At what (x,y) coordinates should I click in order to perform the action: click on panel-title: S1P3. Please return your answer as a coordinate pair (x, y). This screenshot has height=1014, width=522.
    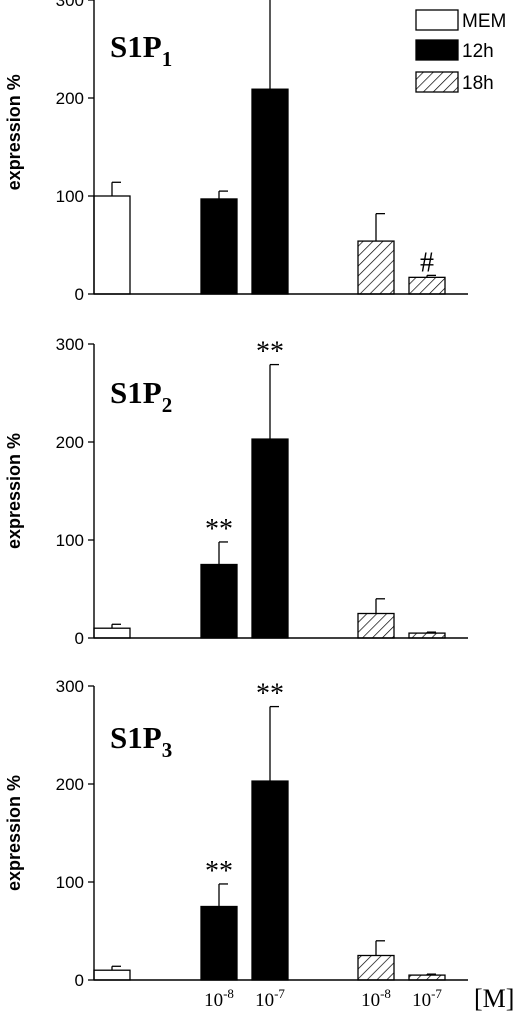
    Looking at the image, I should click on (141, 741).